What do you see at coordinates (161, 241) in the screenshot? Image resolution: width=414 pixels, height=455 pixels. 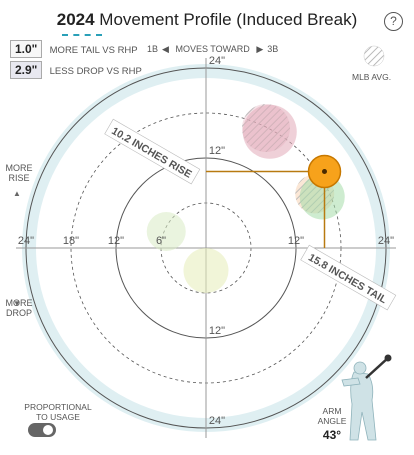 I see `x-tick-label: 6"` at bounding box center [161, 241].